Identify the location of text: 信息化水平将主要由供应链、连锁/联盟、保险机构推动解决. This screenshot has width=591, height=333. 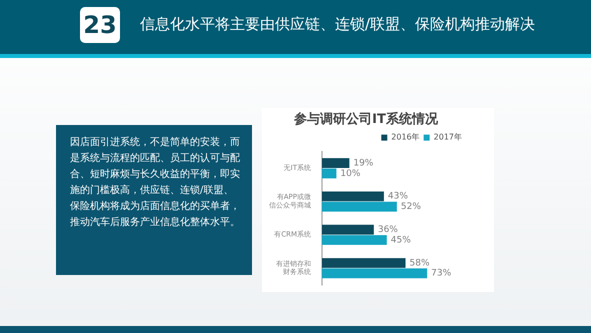
(338, 24).